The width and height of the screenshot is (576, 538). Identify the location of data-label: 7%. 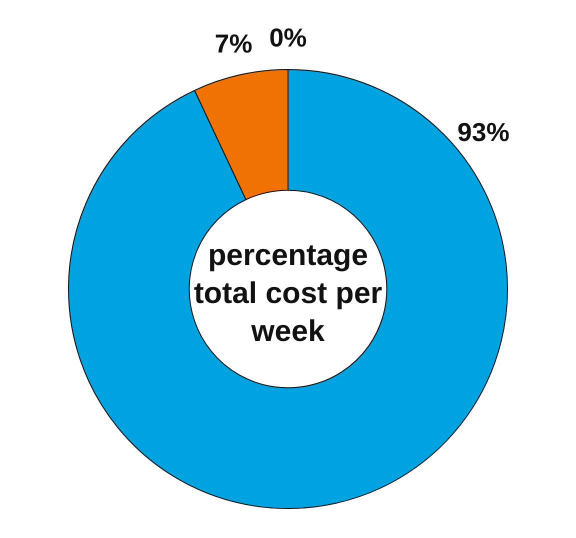
(233, 43).